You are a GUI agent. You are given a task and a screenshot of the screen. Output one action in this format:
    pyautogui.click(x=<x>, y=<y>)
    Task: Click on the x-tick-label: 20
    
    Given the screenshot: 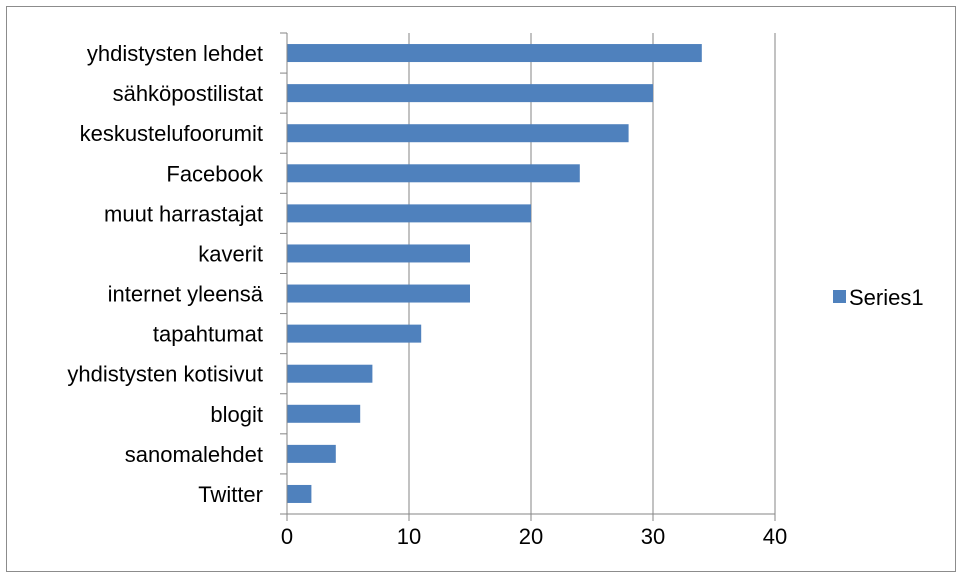 What is the action you would take?
    pyautogui.click(x=531, y=536)
    